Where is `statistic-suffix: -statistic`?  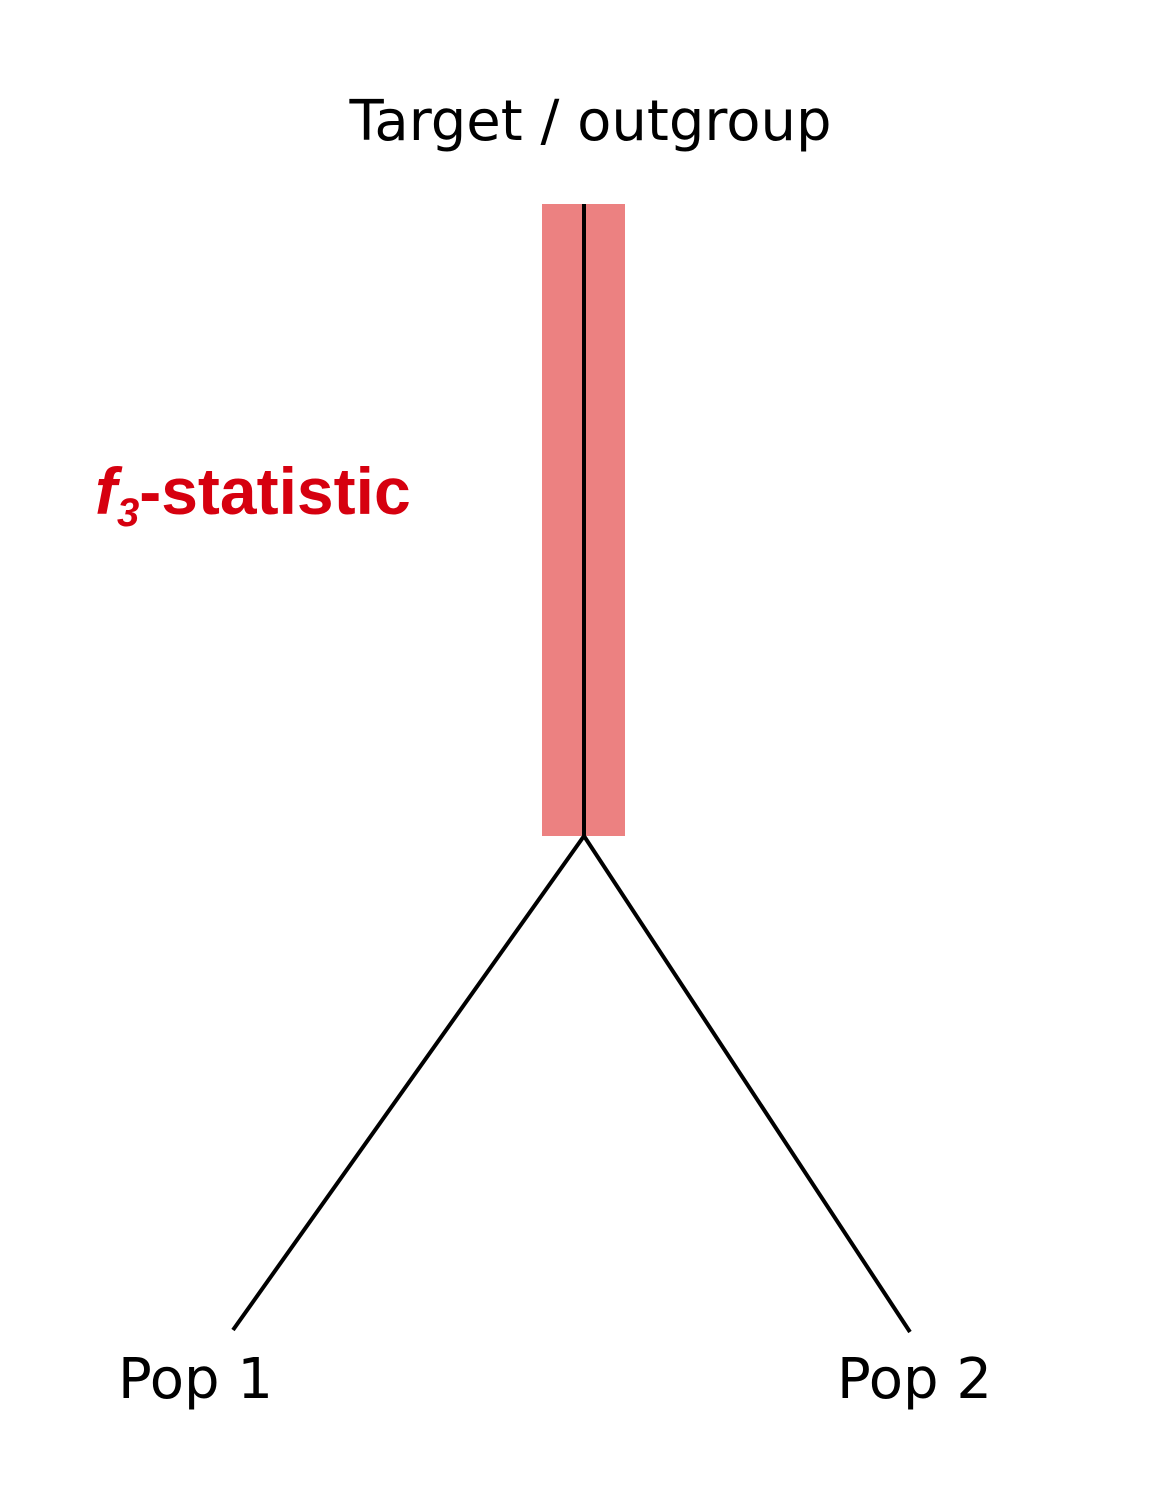
statistic-suffix: -statistic is located at coordinates (275, 491).